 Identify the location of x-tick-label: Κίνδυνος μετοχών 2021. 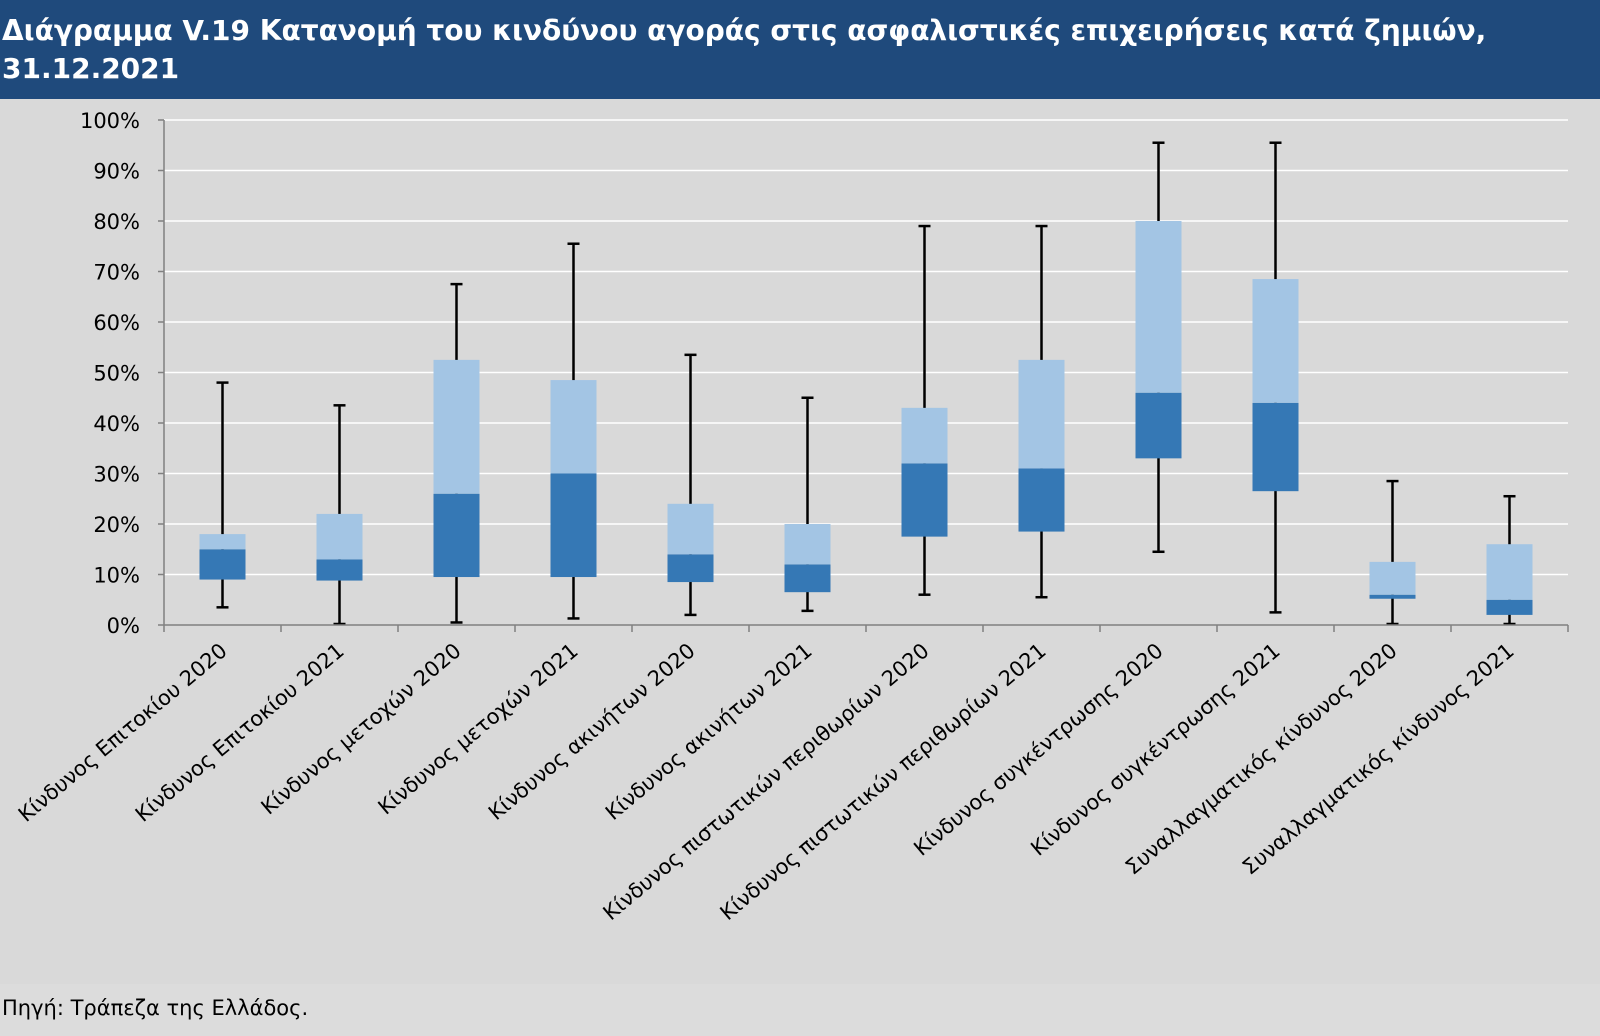
(478, 728).